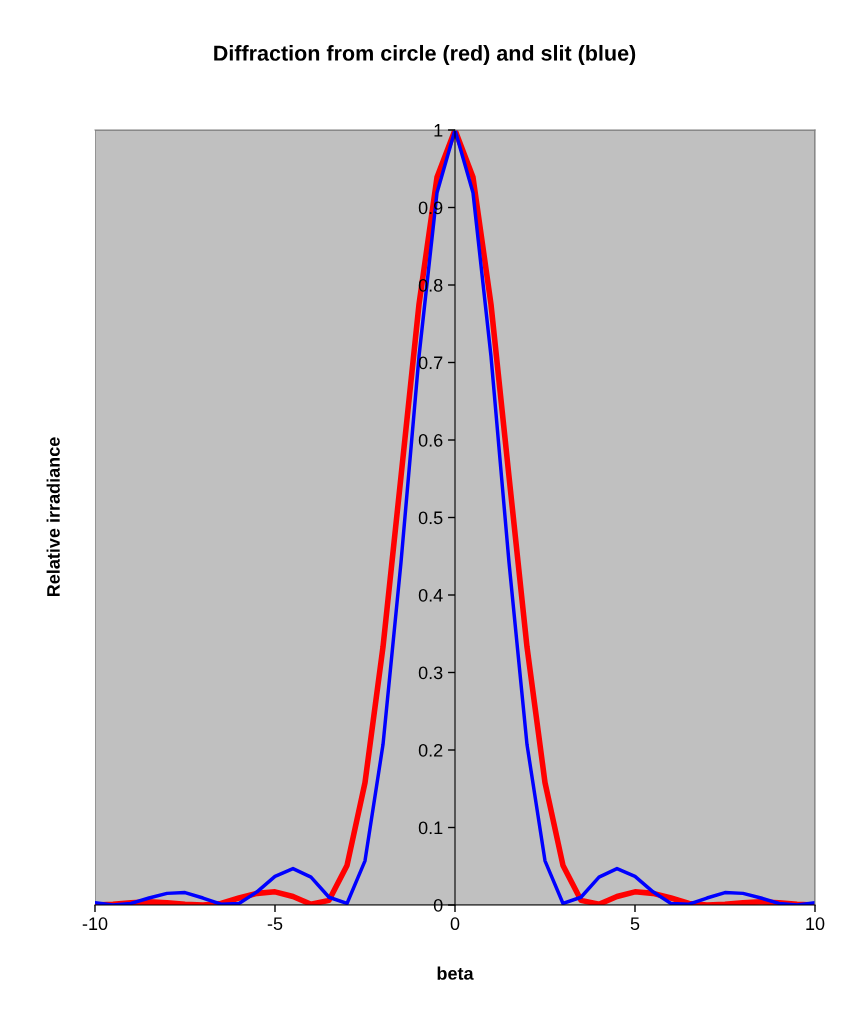 The image size is (849, 1016). Describe the element at coordinates (438, 130) in the screenshot. I see `y-tick-label: 1` at that location.